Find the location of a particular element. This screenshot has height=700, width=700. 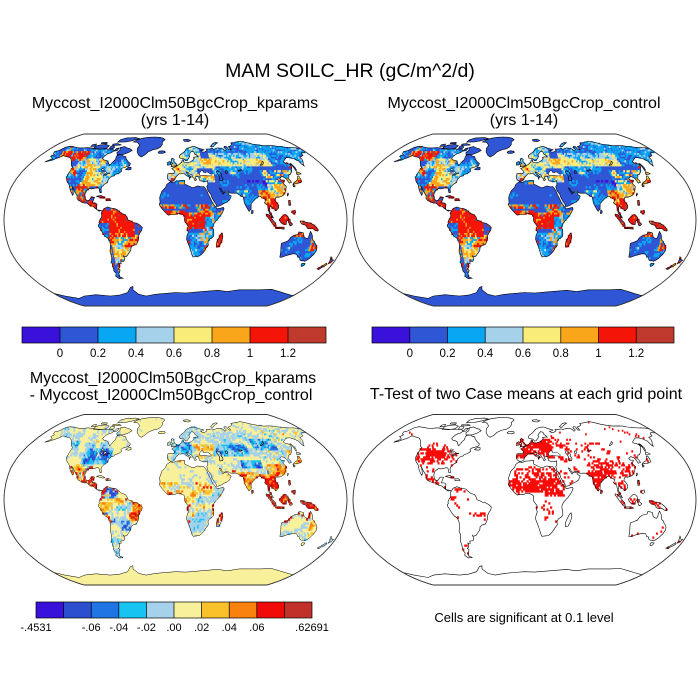

svg-text: -.04 is located at coordinates (118, 628).